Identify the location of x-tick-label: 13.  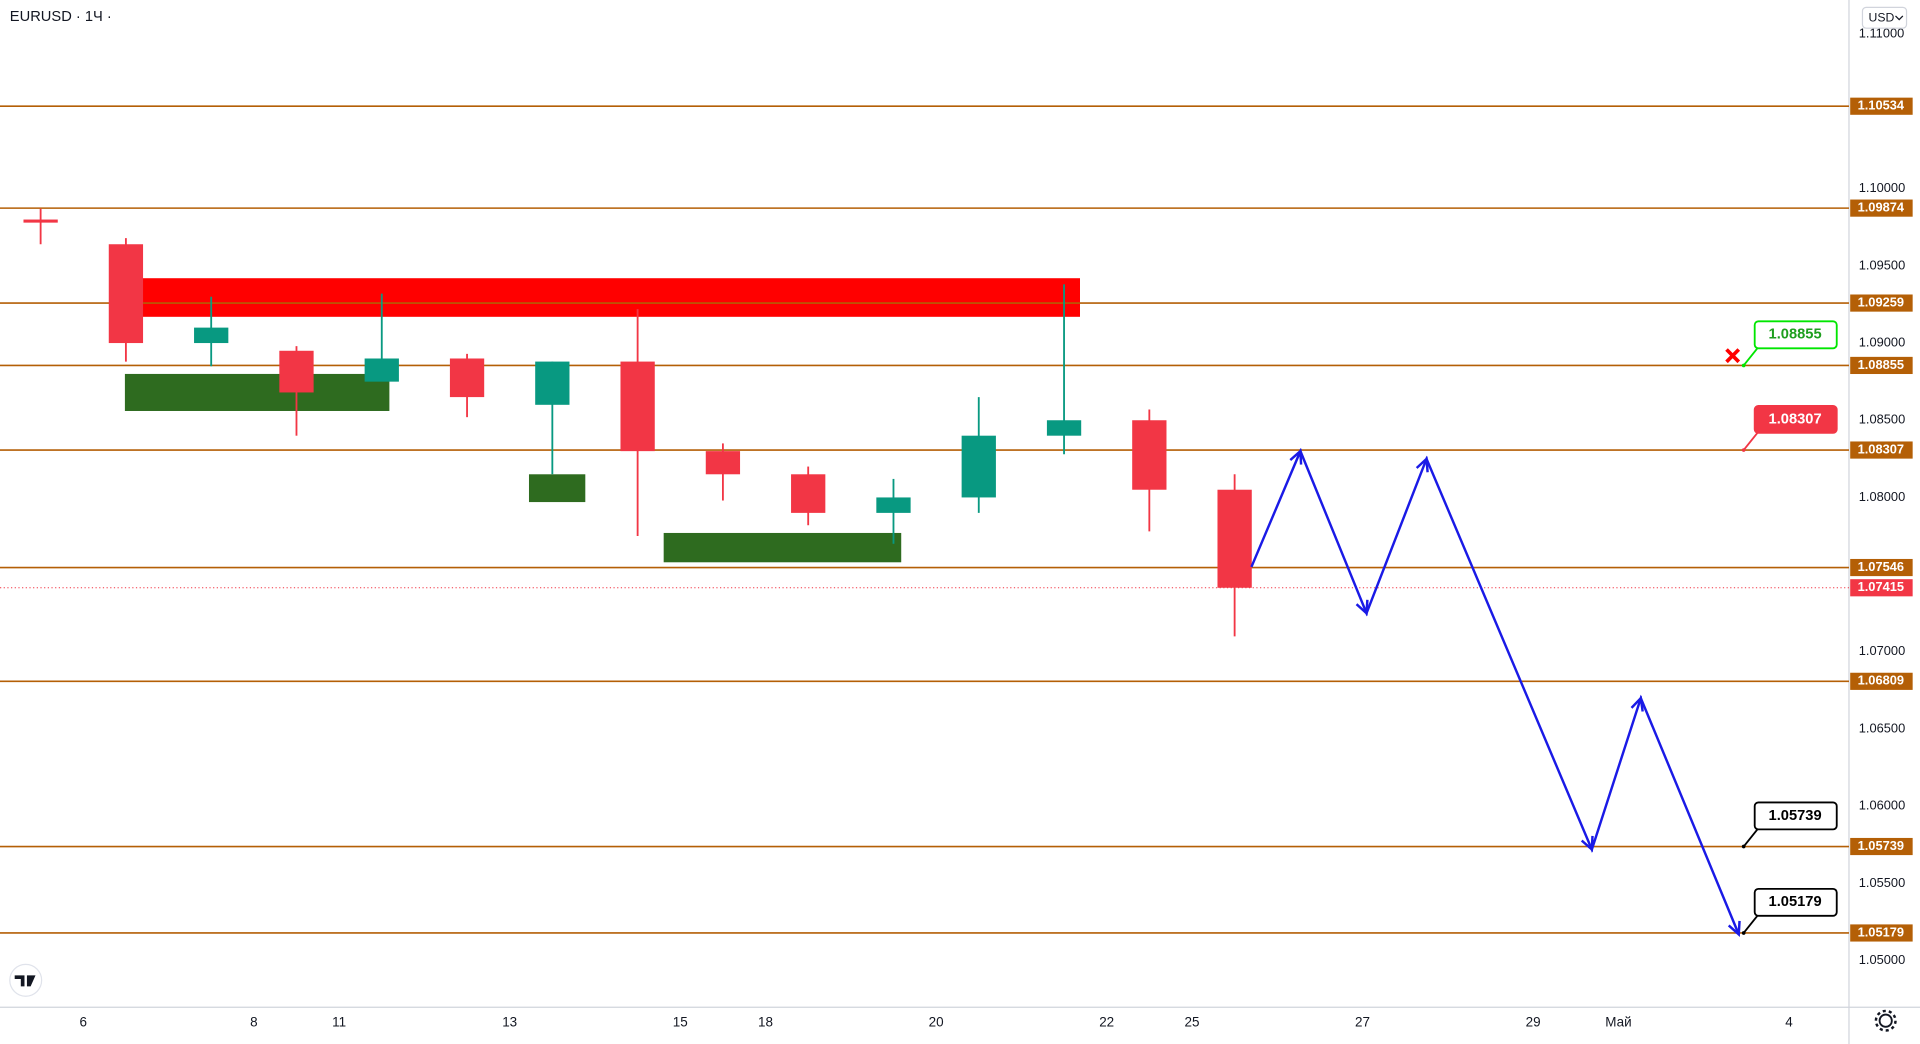
(509, 1022).